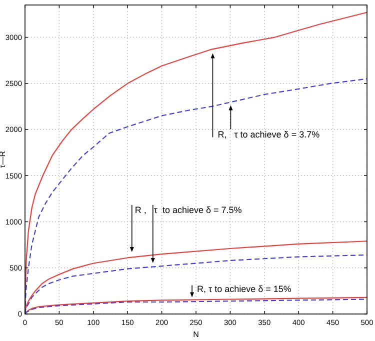 The height and width of the screenshot is (341, 375). I want to click on annotation: R, τ to achieve δ = 3.7%, so click(269, 134).